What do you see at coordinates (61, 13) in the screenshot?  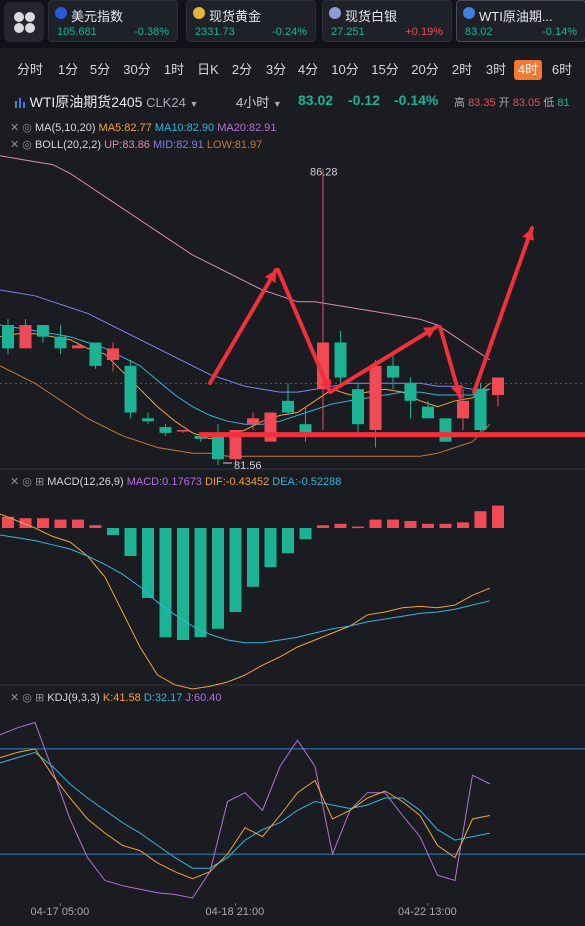 I see `us-flag-icon` at bounding box center [61, 13].